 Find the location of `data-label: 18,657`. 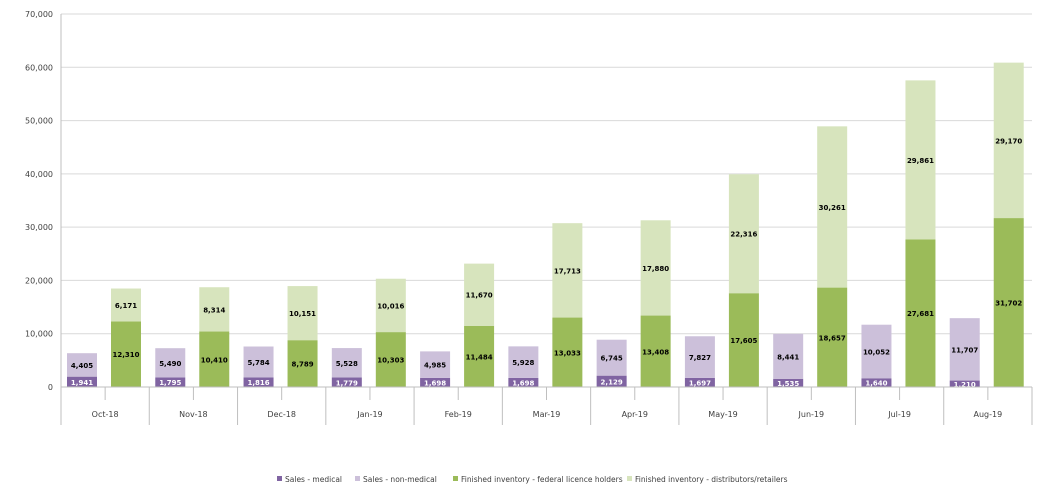

data-label: 18,657 is located at coordinates (832, 338).